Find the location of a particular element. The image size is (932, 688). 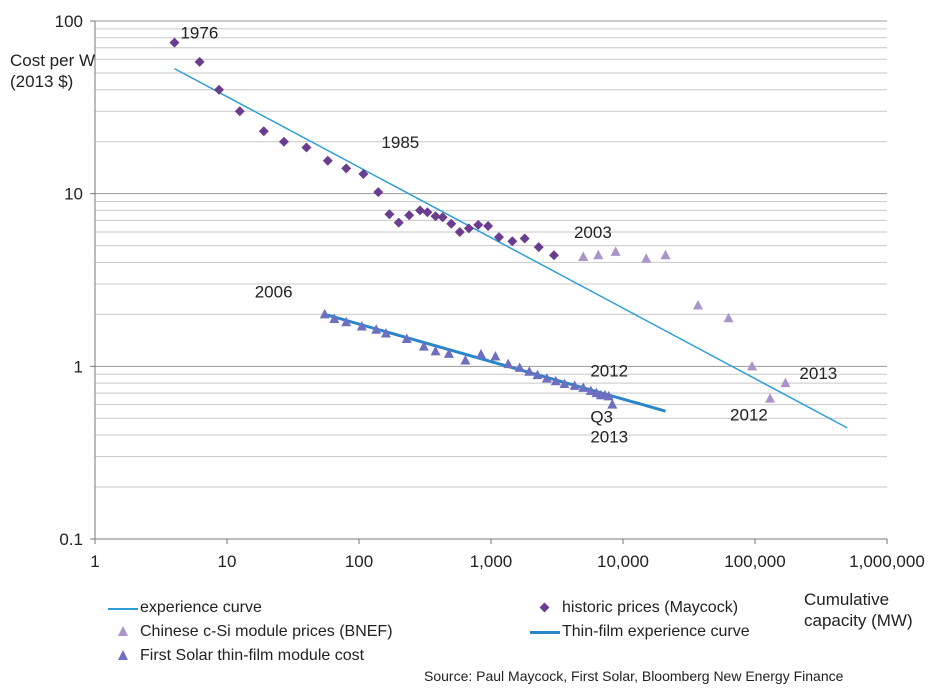

legend-experience-curve: experience curve is located at coordinates (184, 608).